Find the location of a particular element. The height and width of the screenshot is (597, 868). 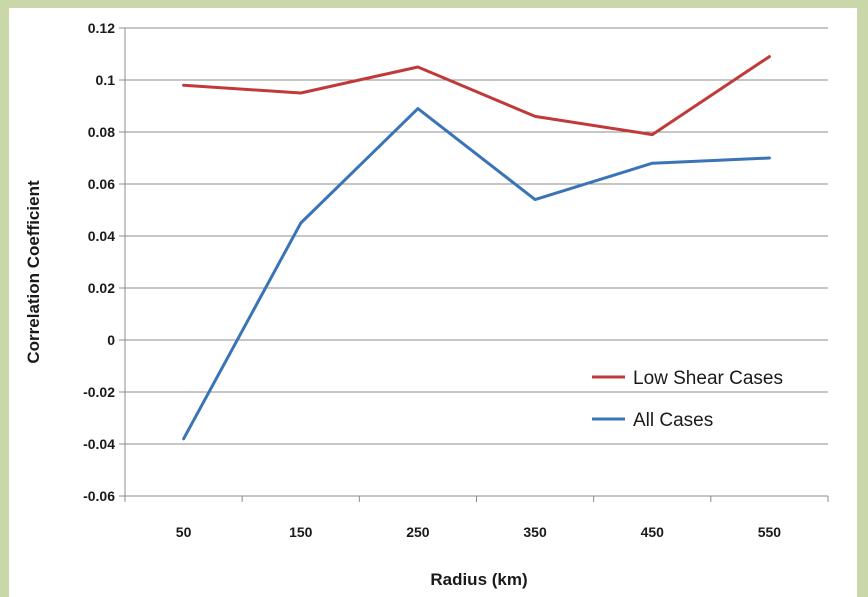

y-tick-label: 0.12 is located at coordinates (101, 28).